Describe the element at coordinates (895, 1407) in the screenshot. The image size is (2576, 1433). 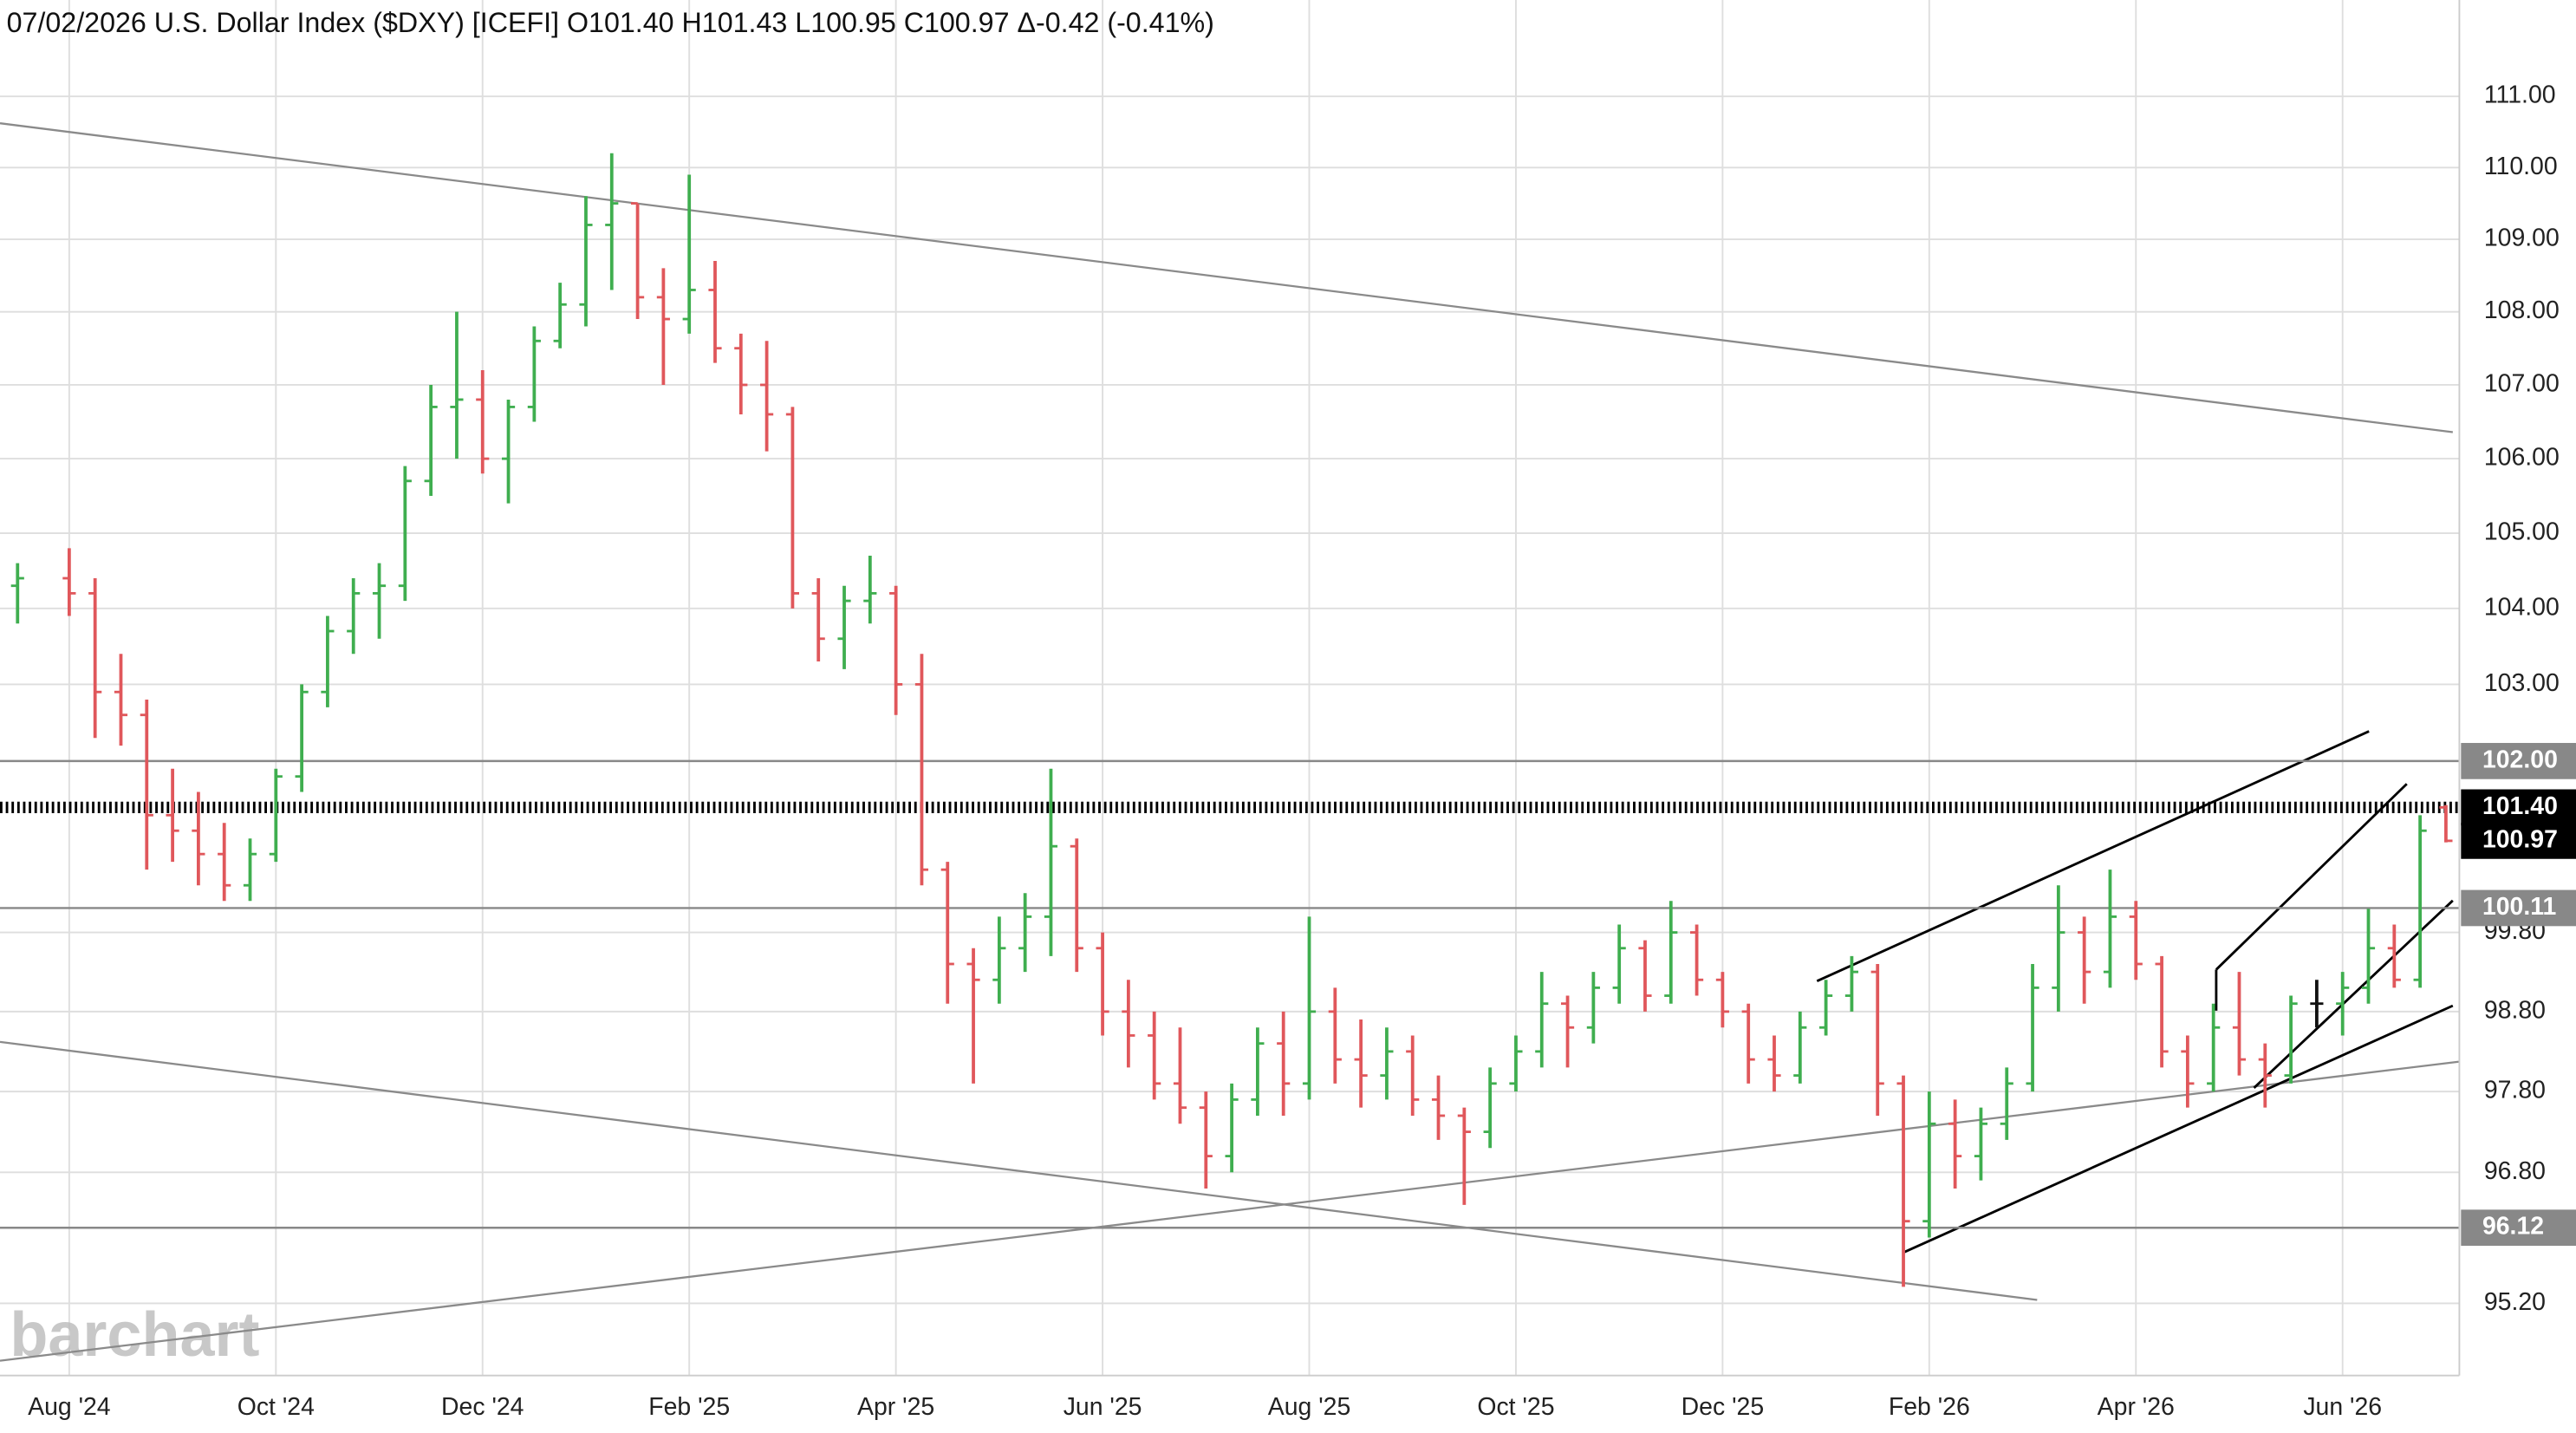
I see `x-tick-label: Apr '25` at that location.